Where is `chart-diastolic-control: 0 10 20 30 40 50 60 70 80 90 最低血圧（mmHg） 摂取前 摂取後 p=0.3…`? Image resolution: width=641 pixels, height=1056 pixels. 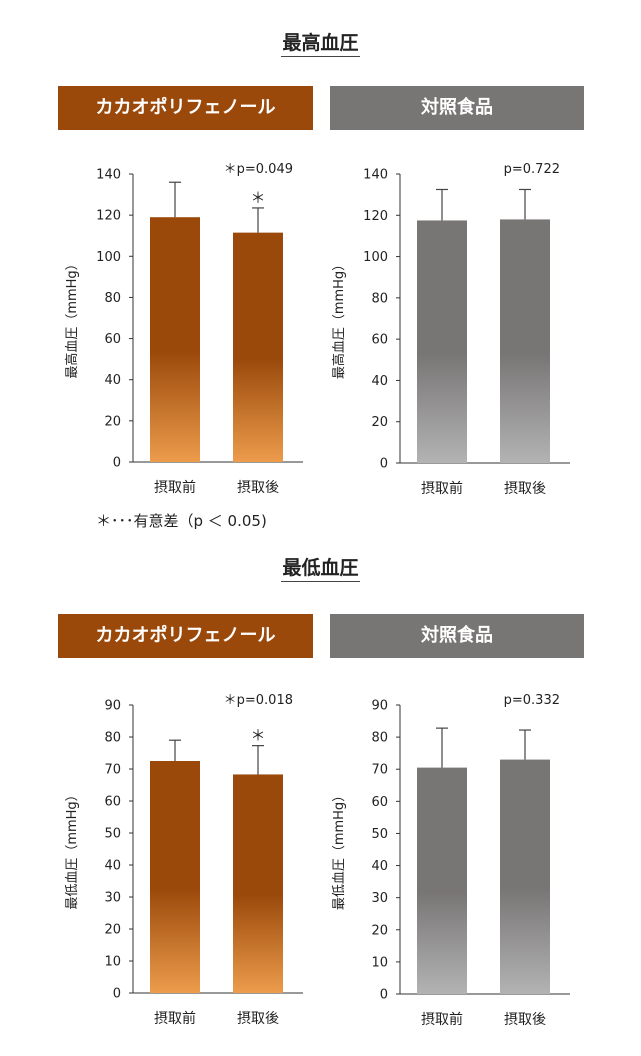
chart-diastolic-control: 0 10 20 30 40 50 60 70 80 90 最低血圧（mmHg） 摂取前 摂取後 p=0.3… is located at coordinates (451, 860).